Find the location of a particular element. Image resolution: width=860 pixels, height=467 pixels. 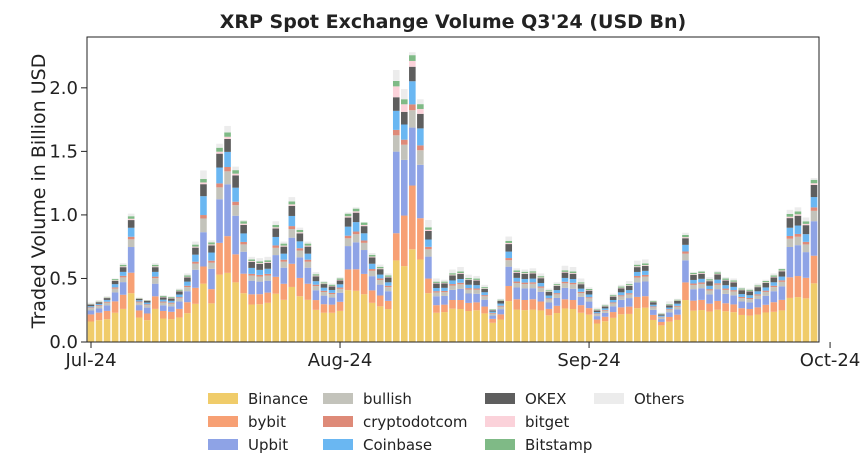

legend-swatch-bullish is located at coordinates (338, 398).